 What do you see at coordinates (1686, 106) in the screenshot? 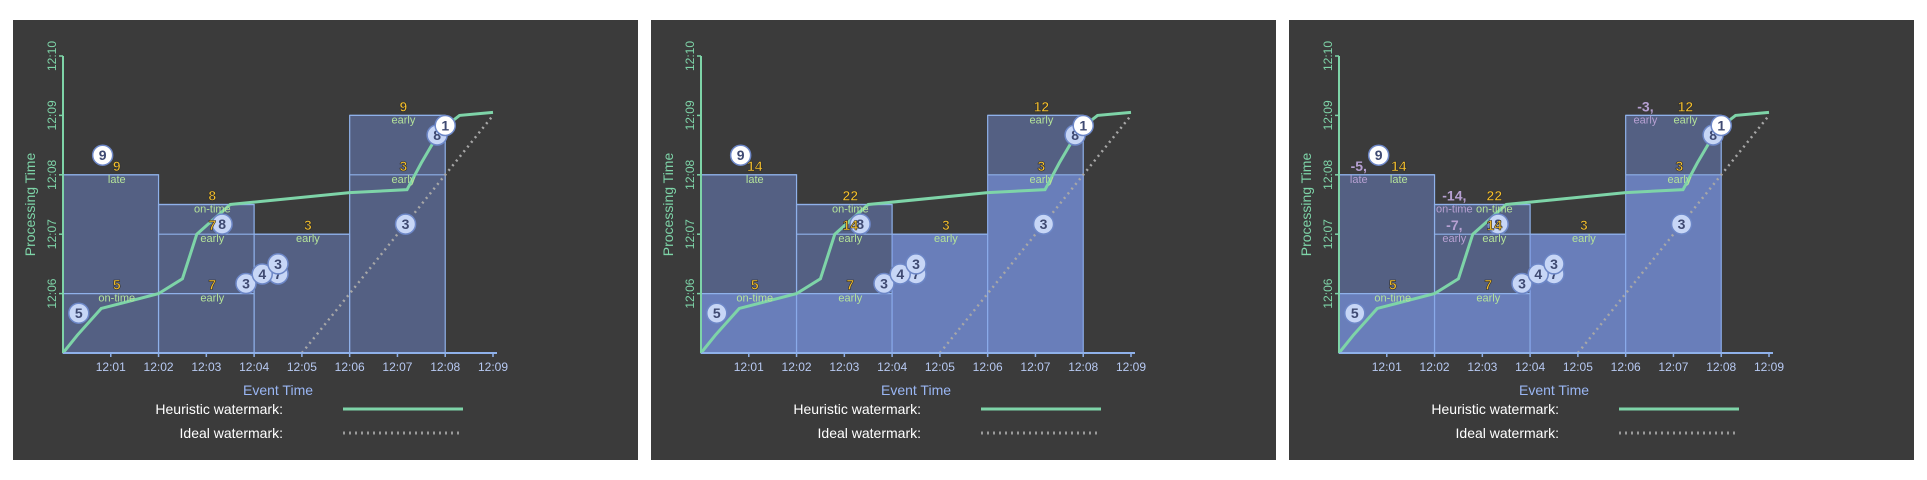
I see `firing-value: 12` at bounding box center [1686, 106].